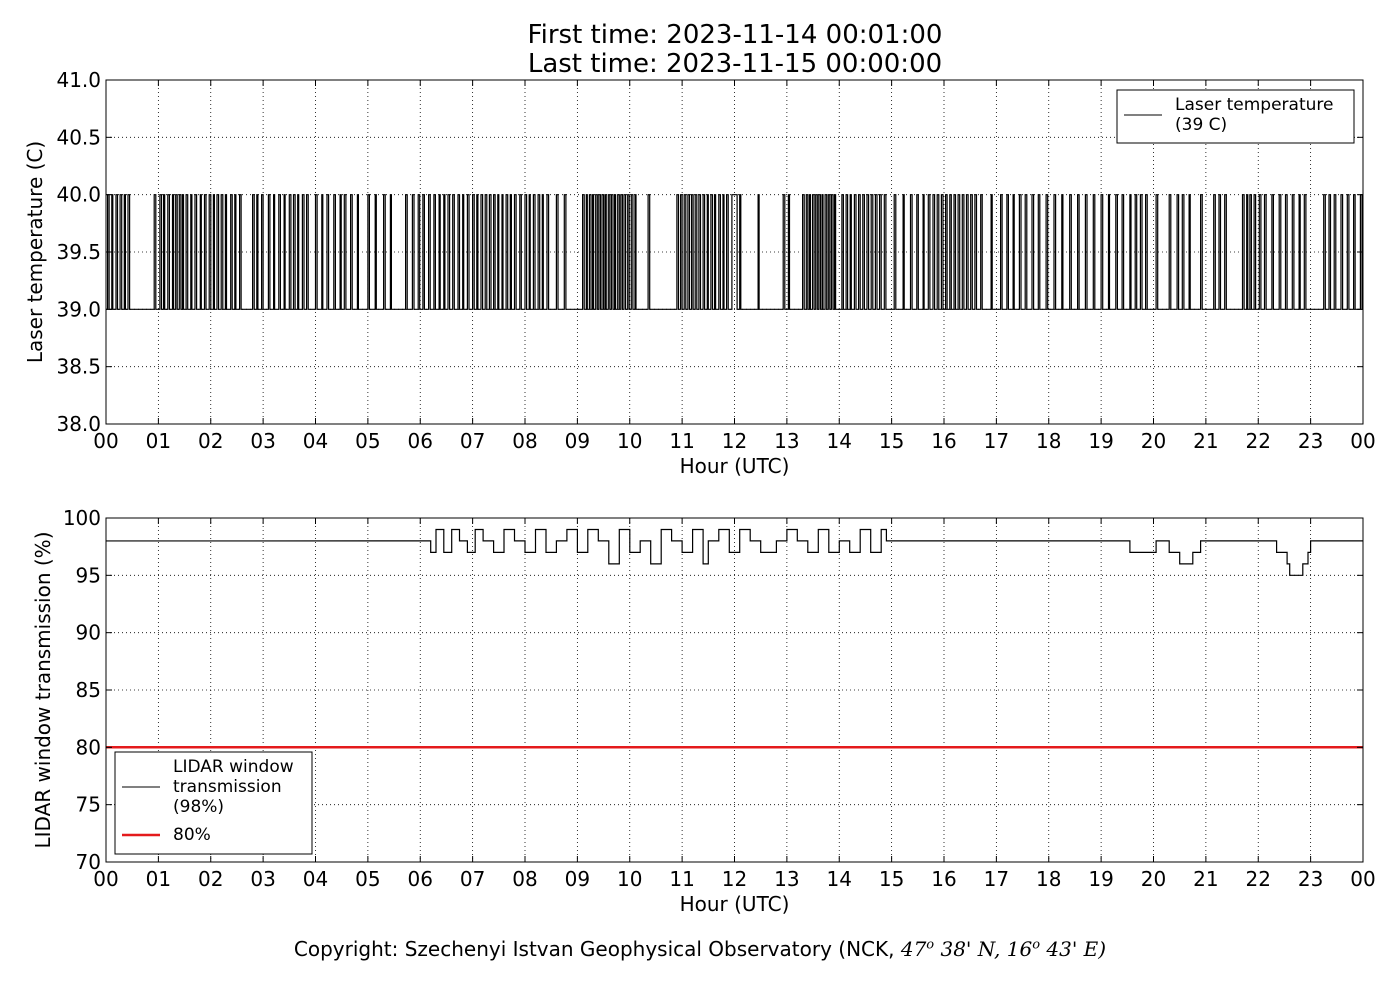  What do you see at coordinates (78, 424) in the screenshot?
I see `y-tick-label: 38.0` at bounding box center [78, 424].